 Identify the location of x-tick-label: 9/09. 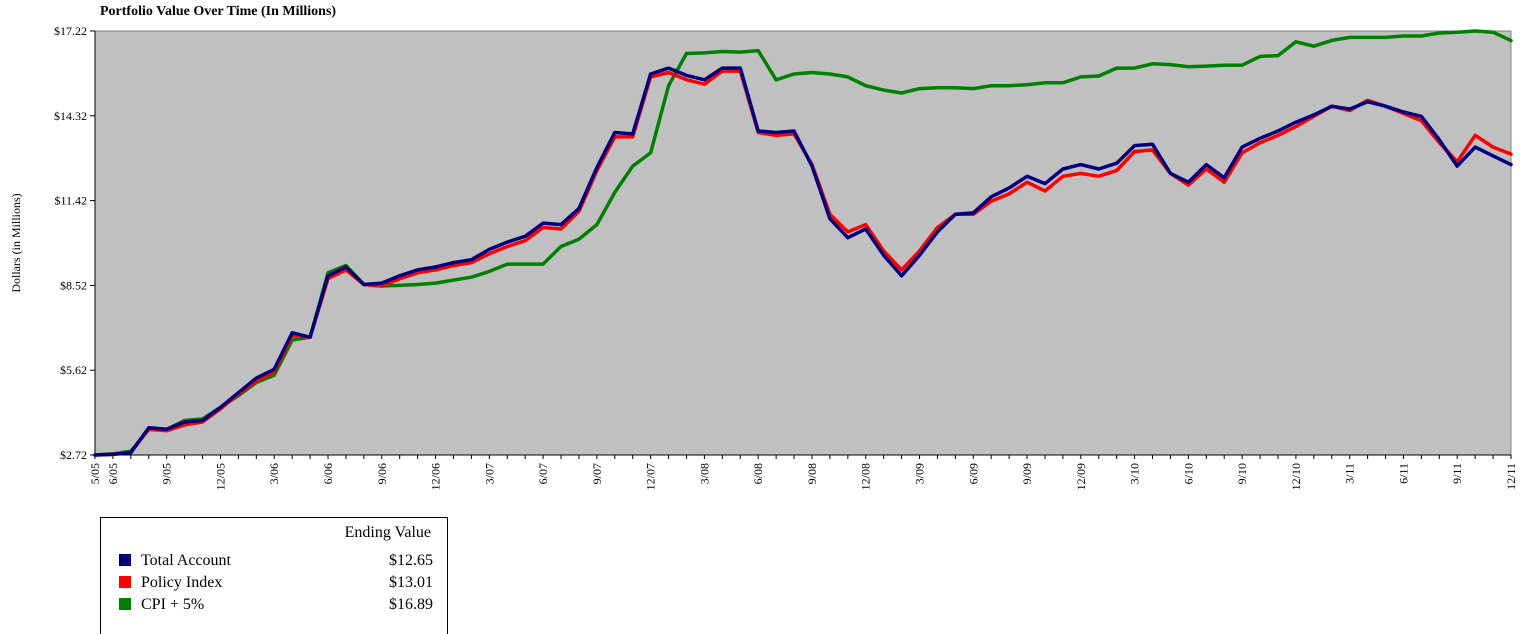
(1027, 473).